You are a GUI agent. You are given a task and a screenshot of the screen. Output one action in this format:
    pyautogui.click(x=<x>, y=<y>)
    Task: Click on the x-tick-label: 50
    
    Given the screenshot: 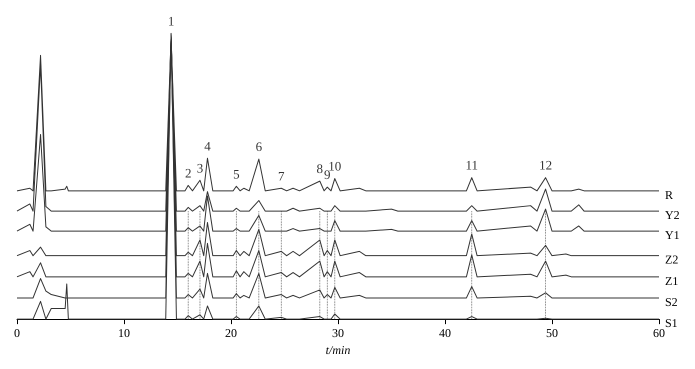 What is the action you would take?
    pyautogui.click(x=552, y=333)
    